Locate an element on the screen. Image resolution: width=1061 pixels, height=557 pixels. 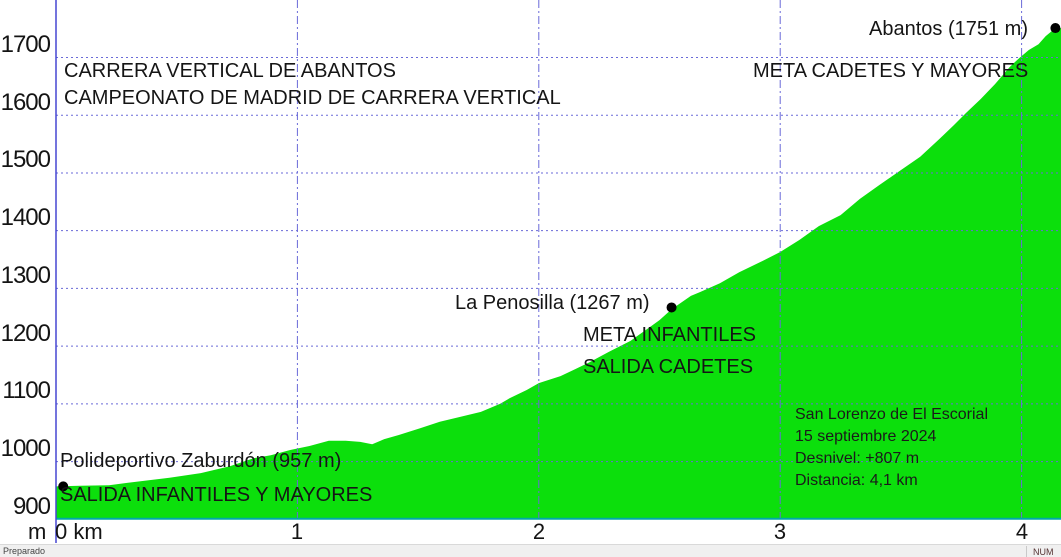
y-axis-unit-label: m is located at coordinates (37, 531).